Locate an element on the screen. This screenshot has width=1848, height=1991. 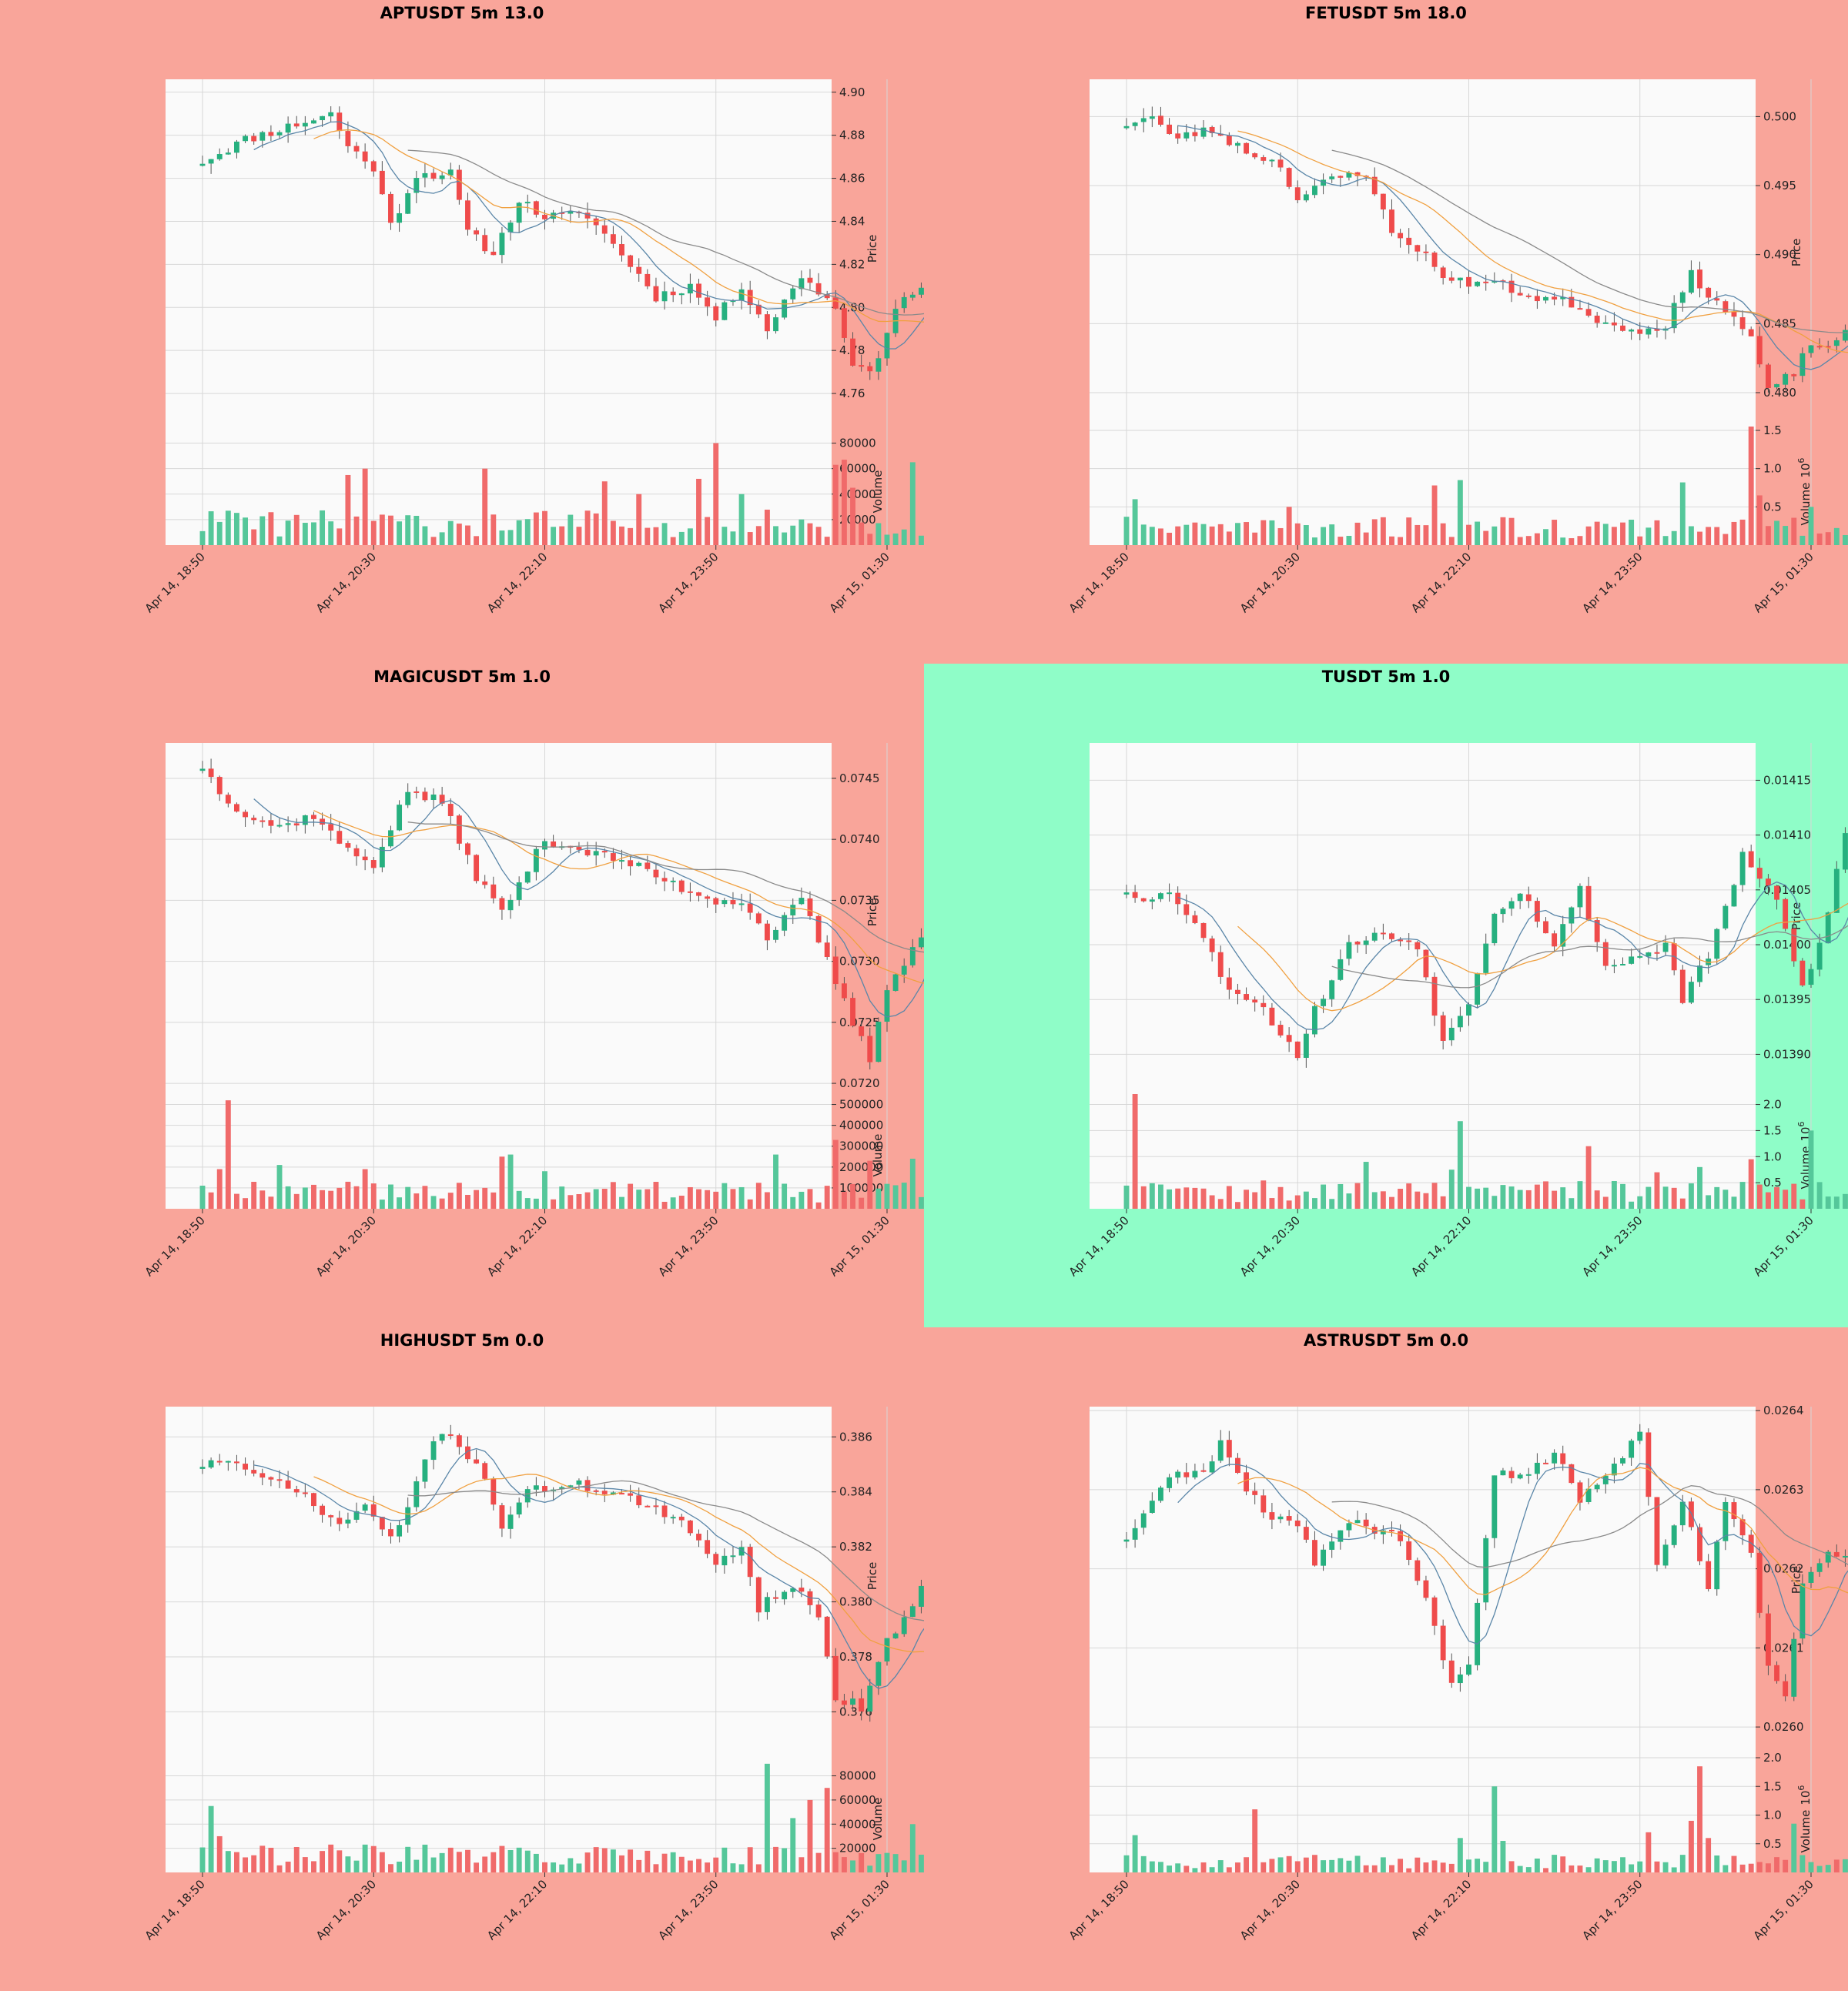
price-tick-label: 0.0260 is located at coordinates (1784, 1727).